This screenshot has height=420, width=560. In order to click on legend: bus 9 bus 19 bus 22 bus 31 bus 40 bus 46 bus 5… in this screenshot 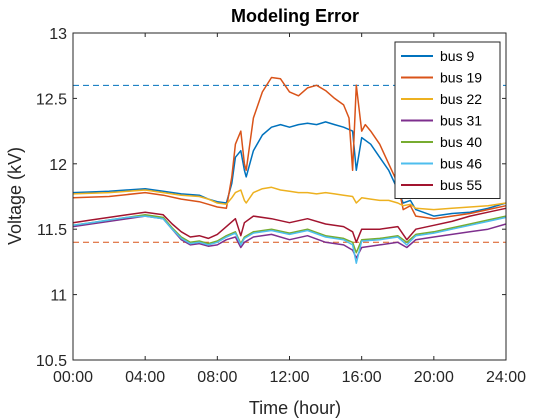, I will do `click(447, 120)`.